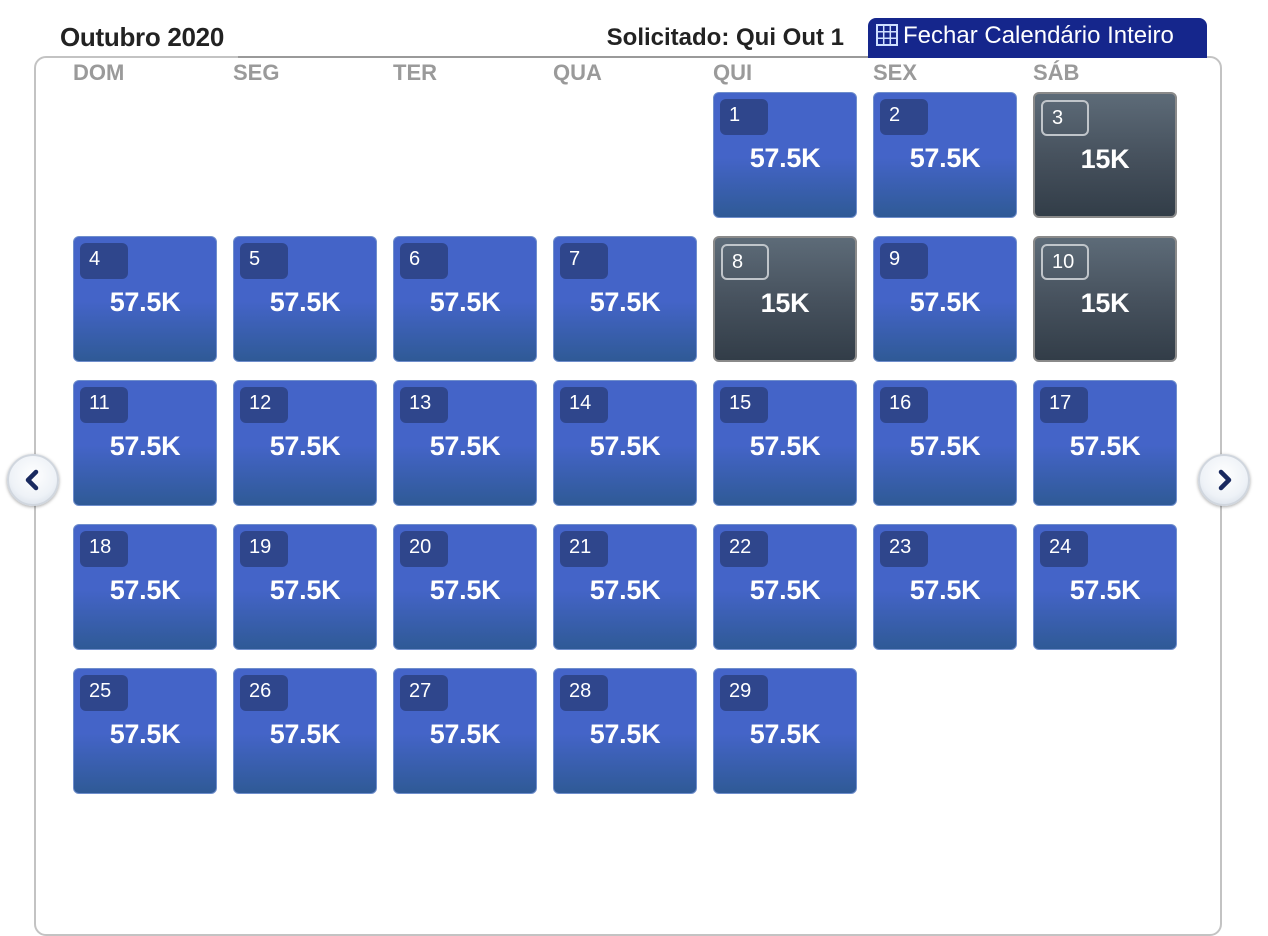 The image size is (1268, 936). Describe the element at coordinates (895, 72) in the screenshot. I see `weekday-5: SEX` at that location.